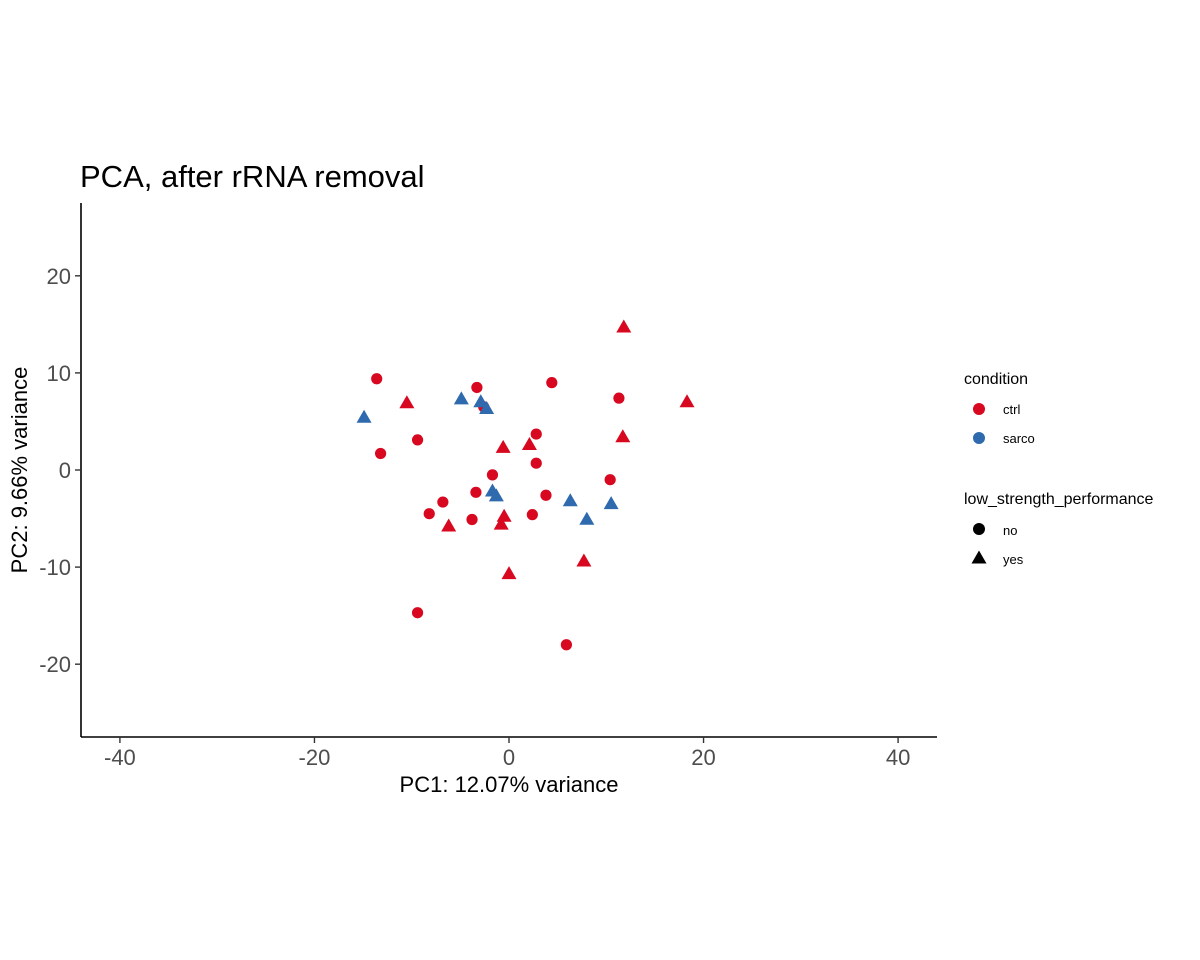 This screenshot has height=960, width=1200. I want to click on y-tick-label: 20, so click(59, 276).